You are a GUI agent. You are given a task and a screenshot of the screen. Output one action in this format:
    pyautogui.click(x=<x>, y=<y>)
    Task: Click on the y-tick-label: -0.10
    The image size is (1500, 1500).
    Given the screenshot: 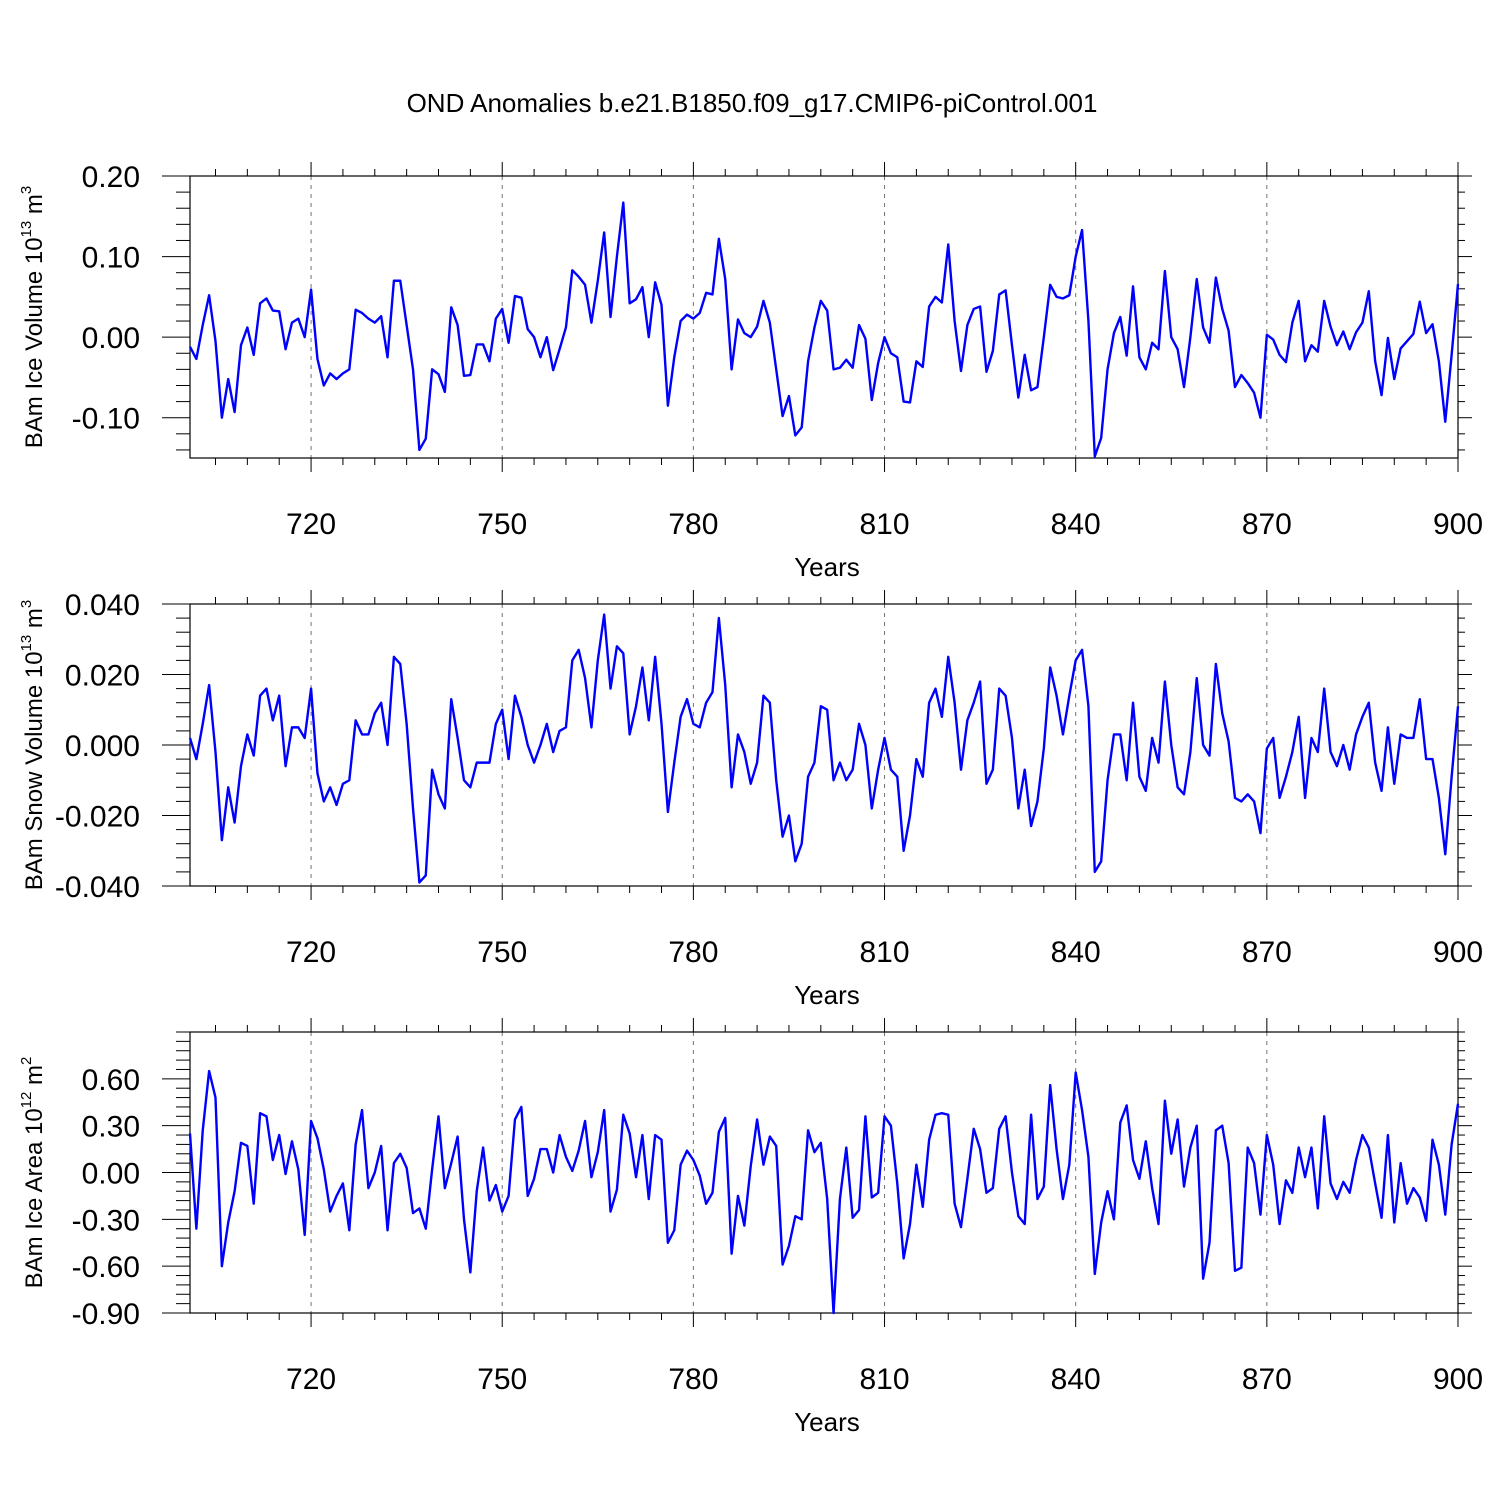 What is the action you would take?
    pyautogui.click(x=106, y=419)
    